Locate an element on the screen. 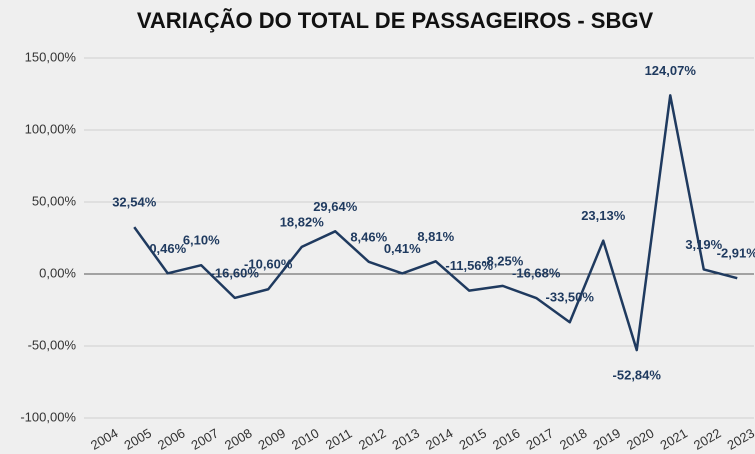 The image size is (755, 454). y-tick-label: 150,00% is located at coordinates (51, 56).